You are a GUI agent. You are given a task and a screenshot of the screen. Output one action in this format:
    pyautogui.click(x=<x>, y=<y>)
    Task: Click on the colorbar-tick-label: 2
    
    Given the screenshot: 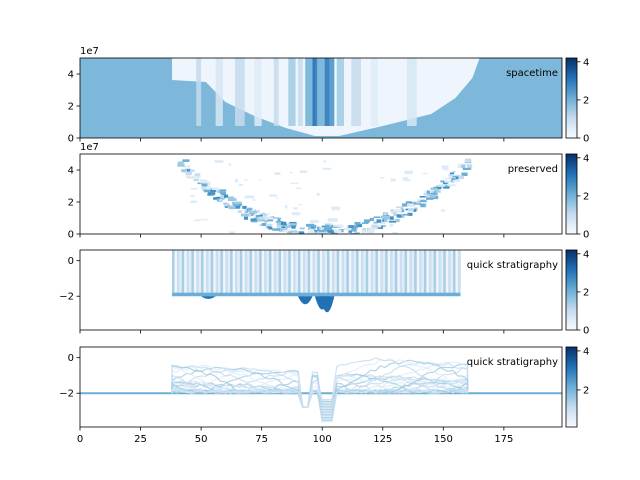 What is the action you would take?
    pyautogui.click(x=586, y=390)
    